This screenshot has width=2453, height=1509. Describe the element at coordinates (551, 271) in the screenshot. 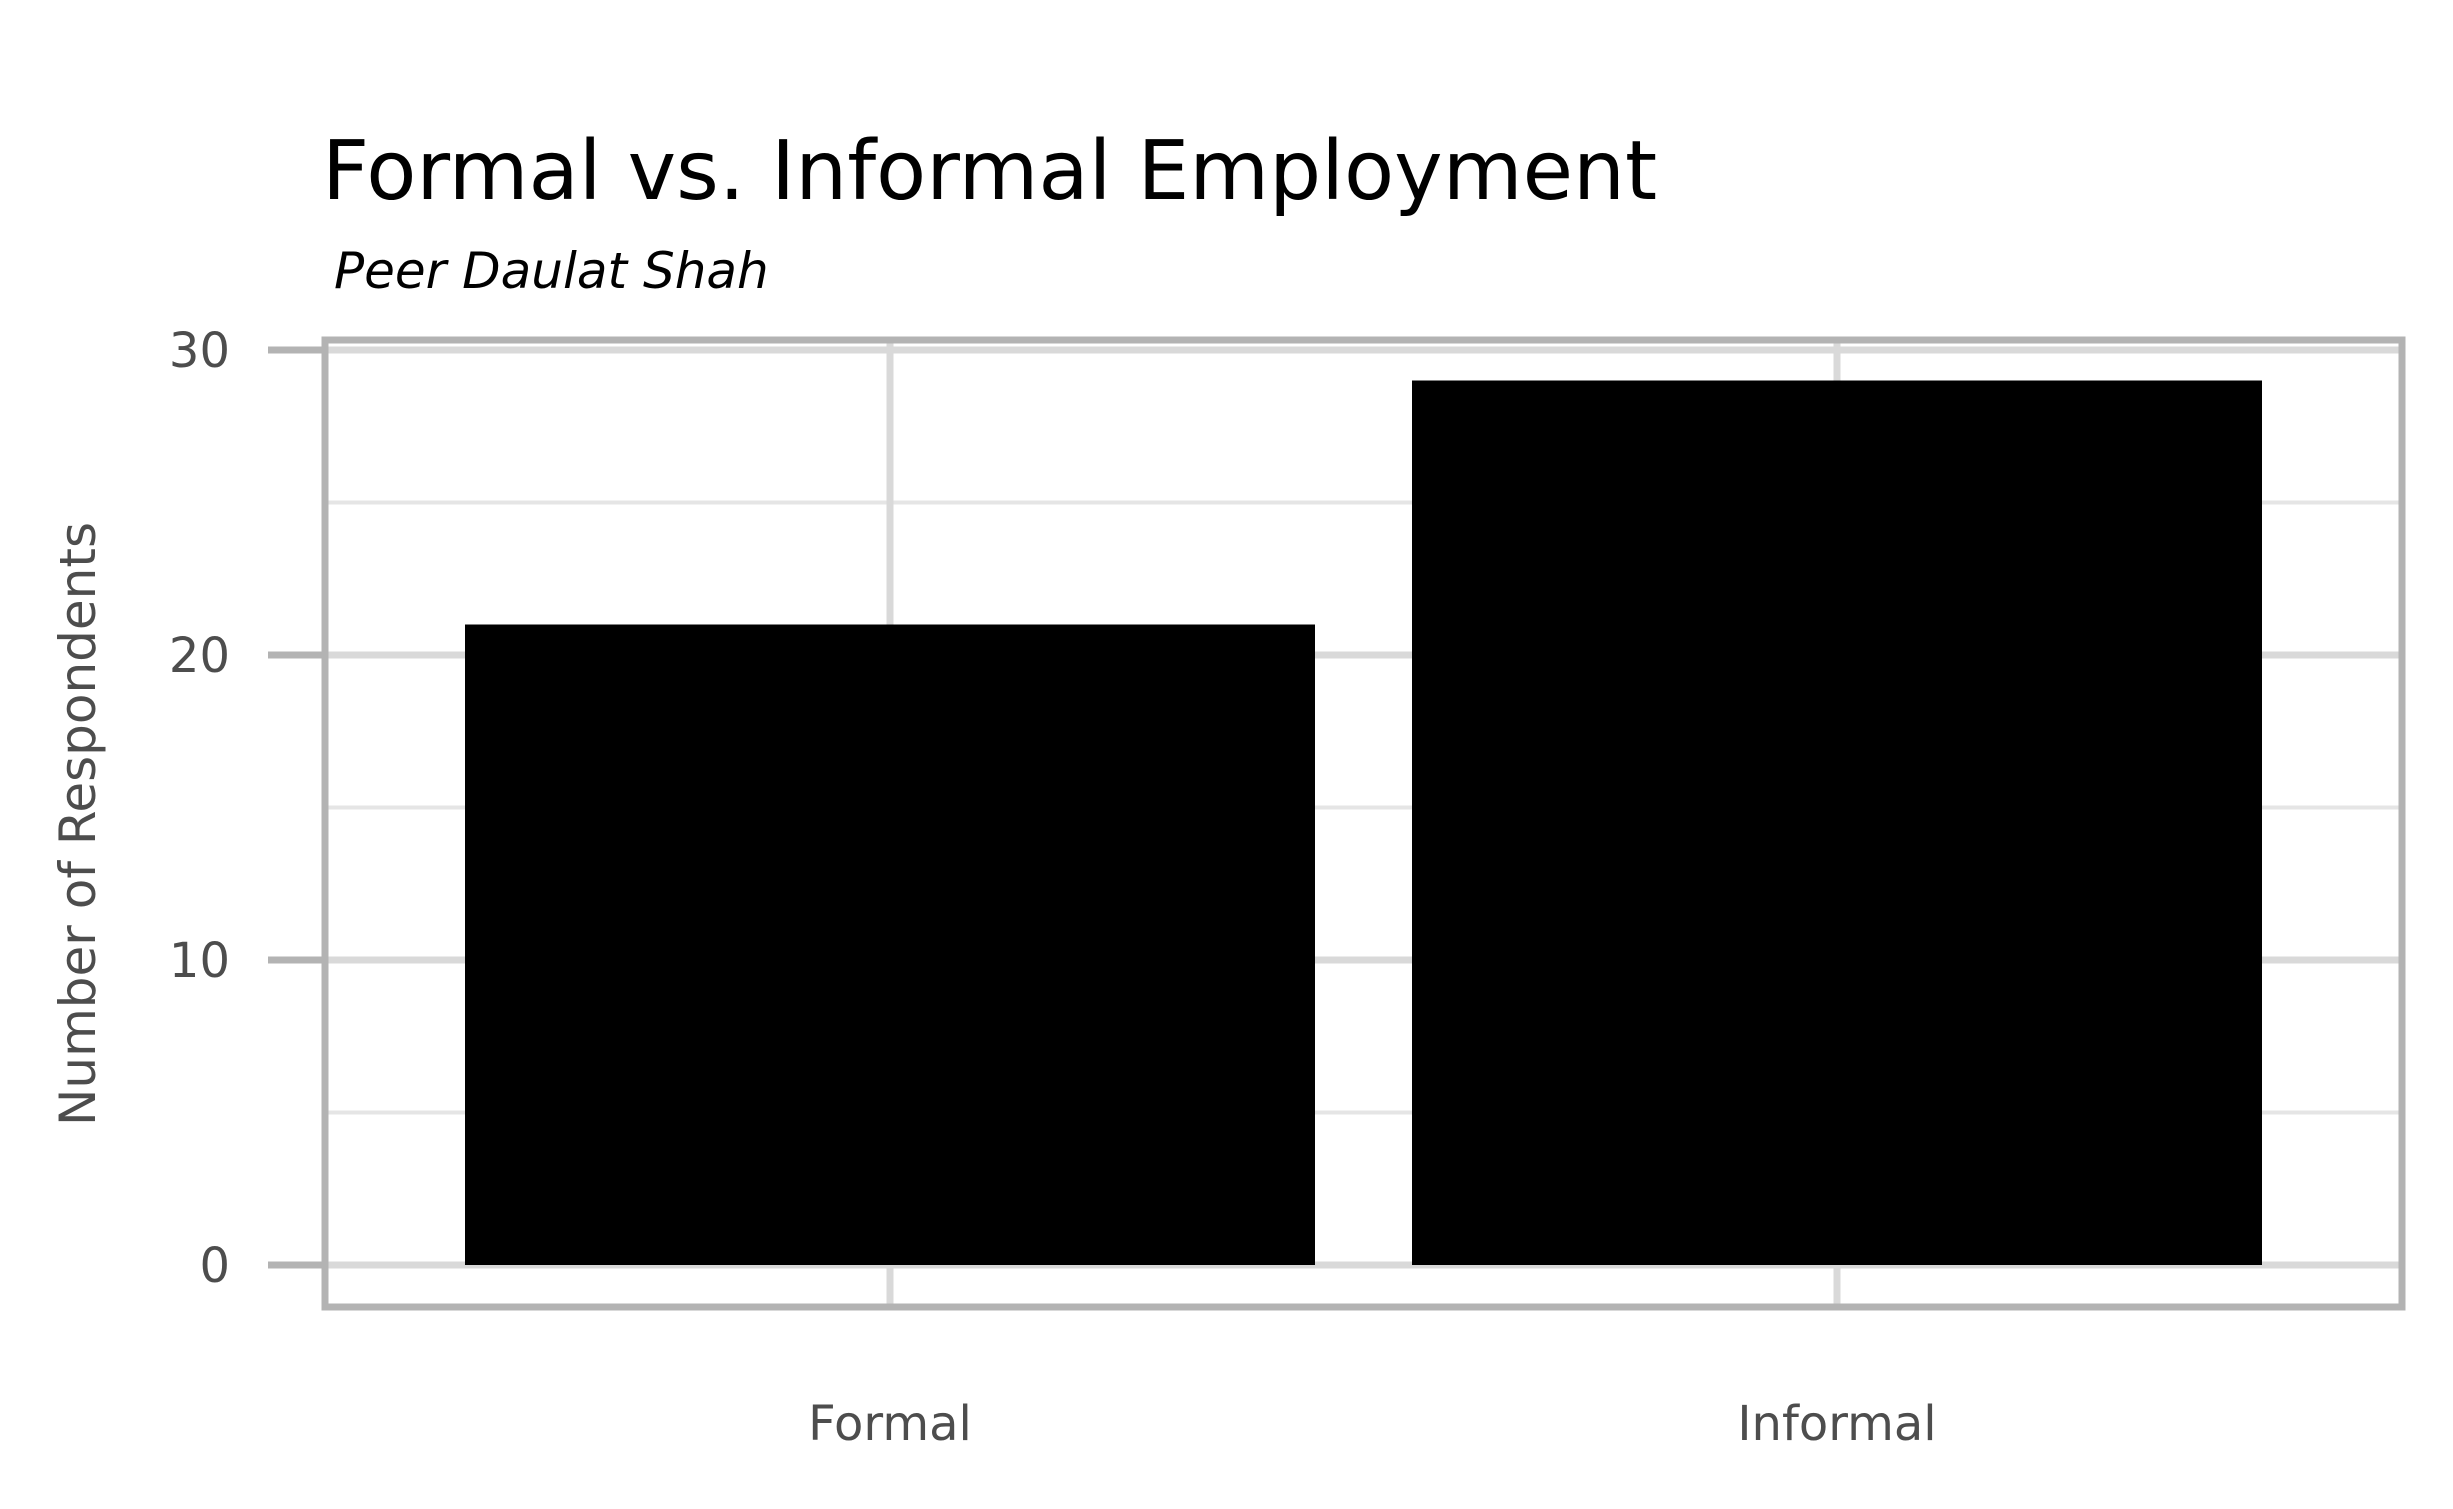

I see `chart-subtitle: Peer Daulat Shah` at that location.